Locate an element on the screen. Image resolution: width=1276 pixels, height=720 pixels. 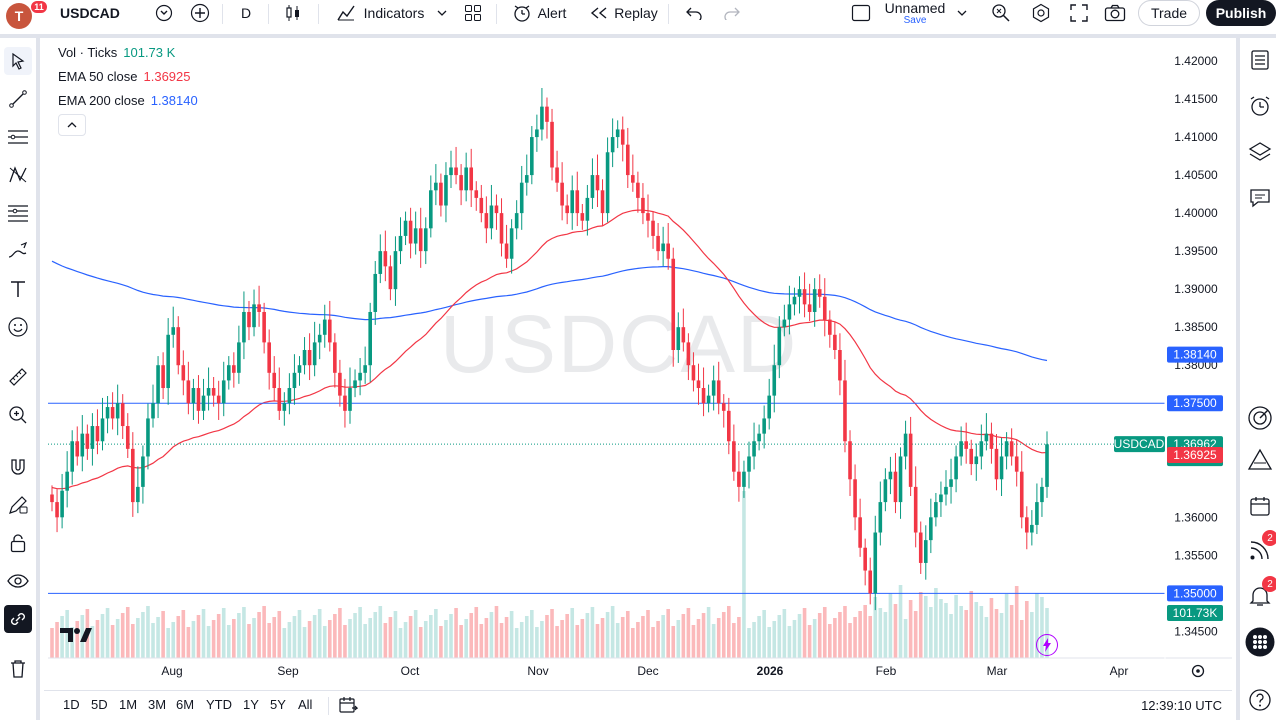
utc-clock: 12:39:10 UTC is located at coordinates (1181, 705).